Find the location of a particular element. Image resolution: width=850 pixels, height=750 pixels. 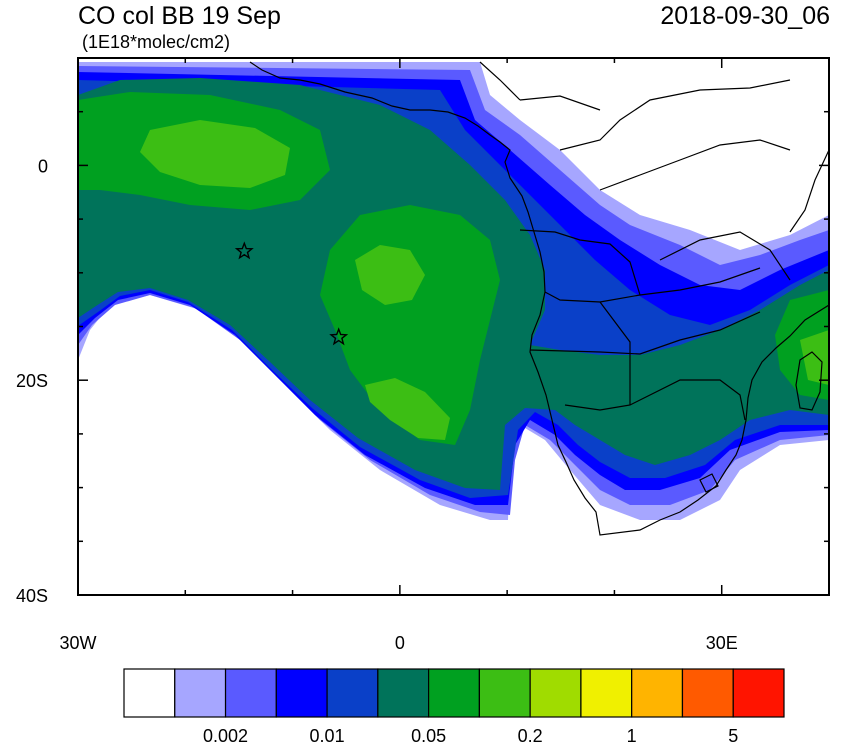

x-tick-label: 0 is located at coordinates (400, 643).